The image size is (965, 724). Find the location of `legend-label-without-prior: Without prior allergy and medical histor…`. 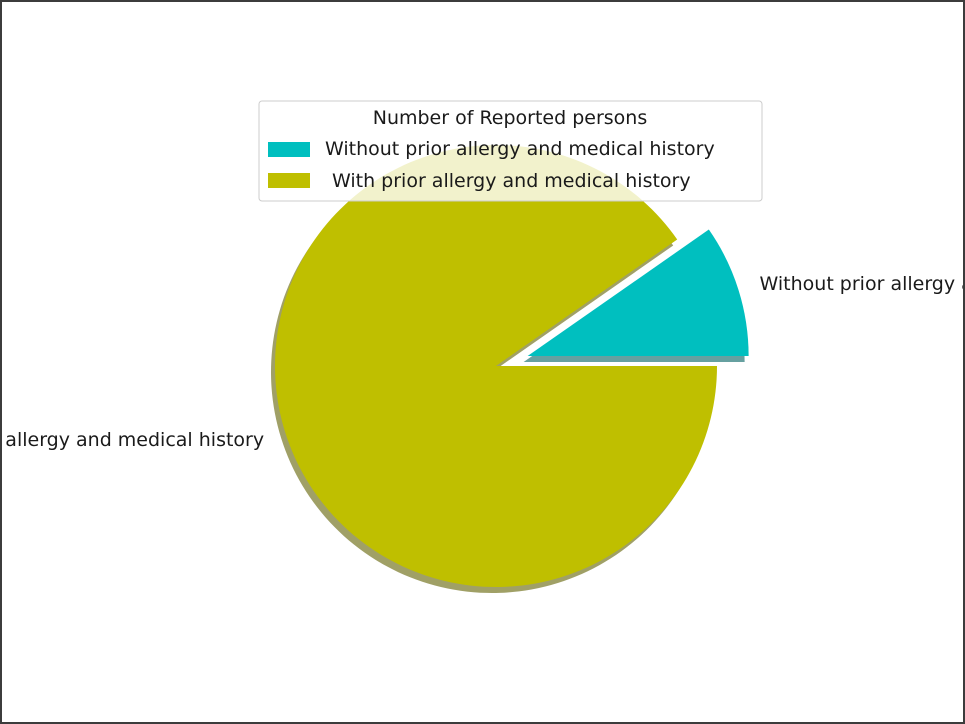

legend-label-without-prior: Without prior allergy and medical histor… is located at coordinates (520, 149).